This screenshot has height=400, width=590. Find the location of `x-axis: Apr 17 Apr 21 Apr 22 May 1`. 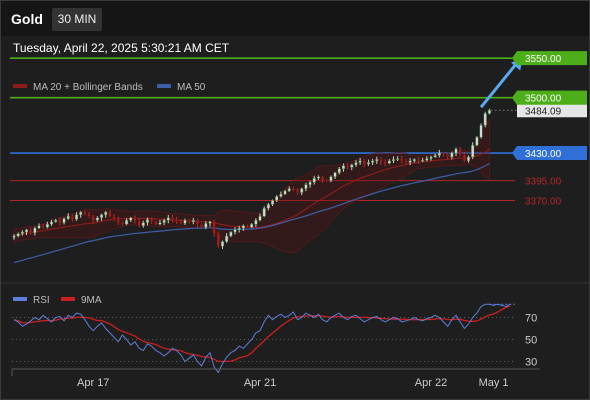

x-axis: Apr 17 Apr 21 Apr 22 May 1 is located at coordinates (275, 378).